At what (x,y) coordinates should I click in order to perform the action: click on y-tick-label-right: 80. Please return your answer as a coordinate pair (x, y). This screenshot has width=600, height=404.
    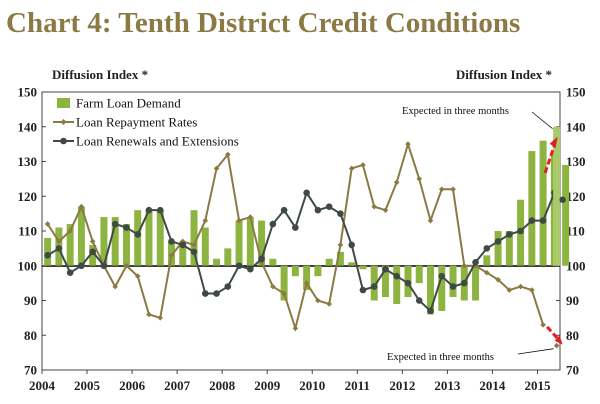
    Looking at the image, I should click on (572, 335).